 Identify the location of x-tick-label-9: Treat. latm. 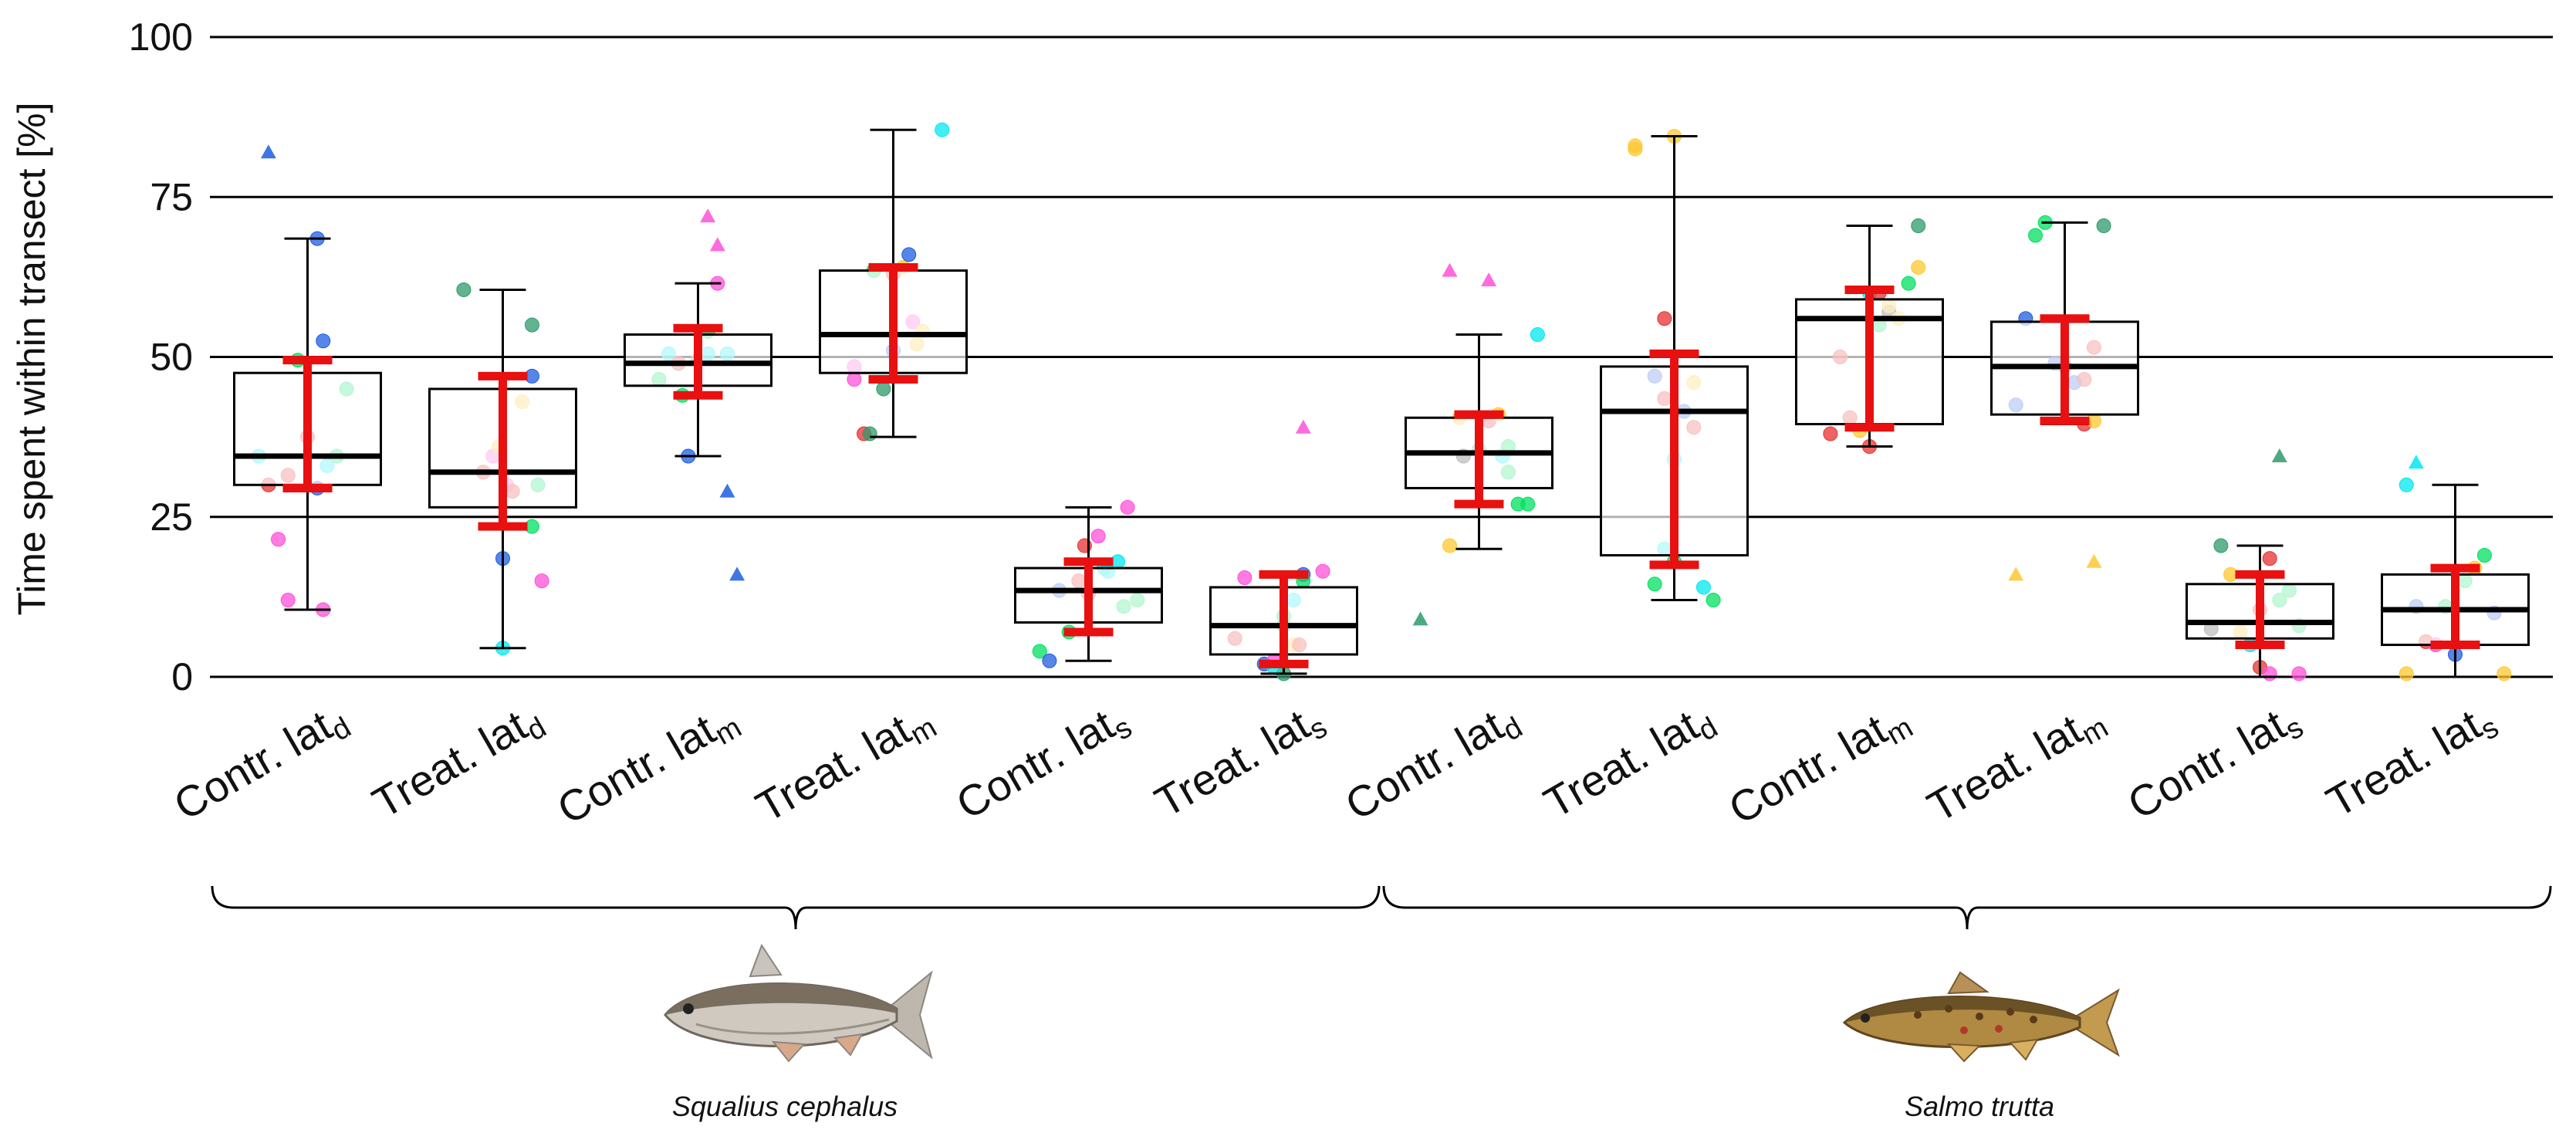
(2016, 764).